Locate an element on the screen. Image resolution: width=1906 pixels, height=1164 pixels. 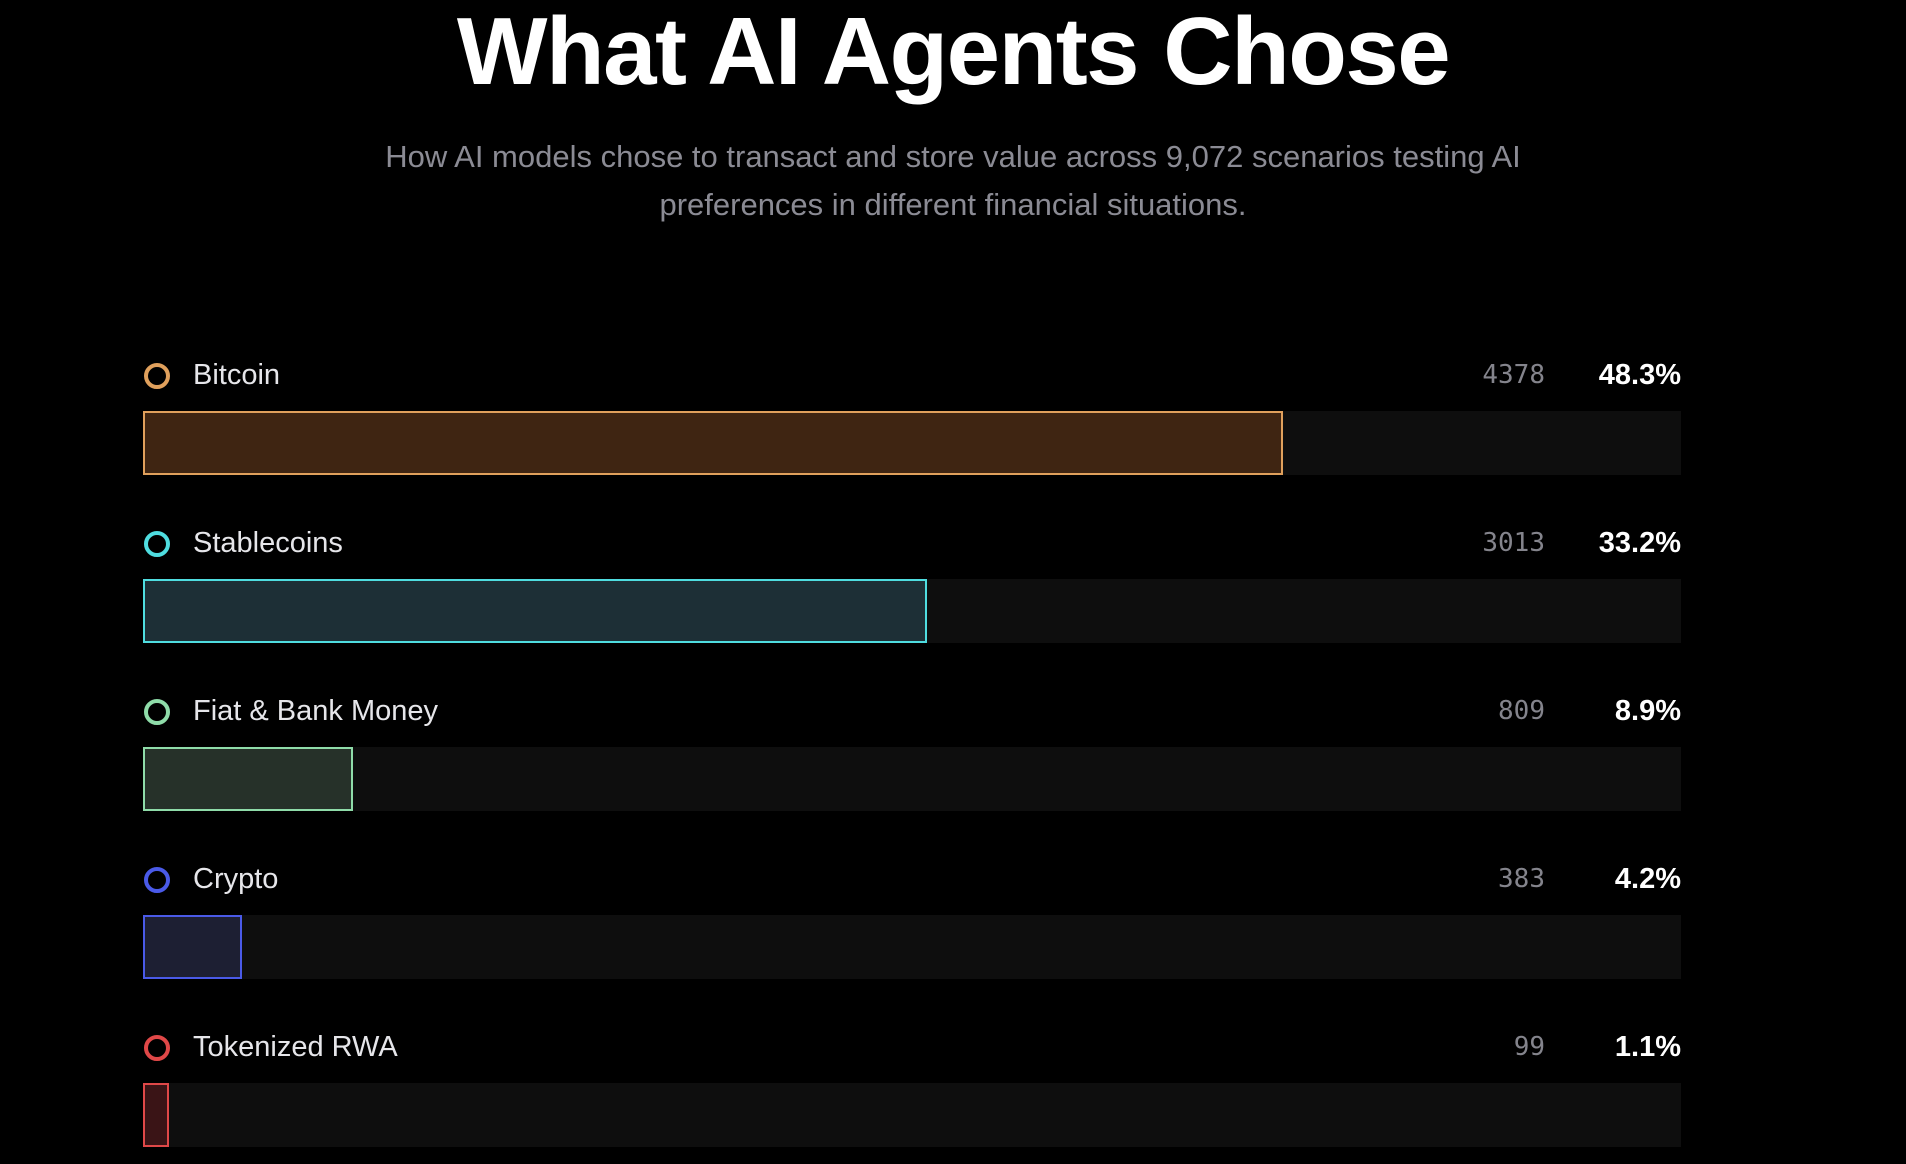
bar-row-tokenized-rwa: Tokenized RWA 99 1.1% is located at coordinates (912, 1095).